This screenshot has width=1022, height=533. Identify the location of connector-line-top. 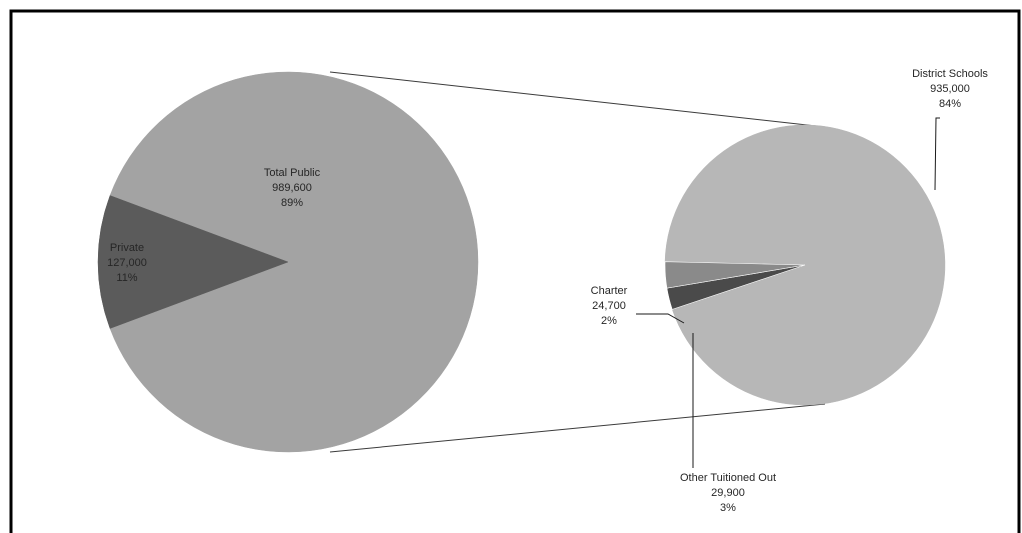
(577, 99).